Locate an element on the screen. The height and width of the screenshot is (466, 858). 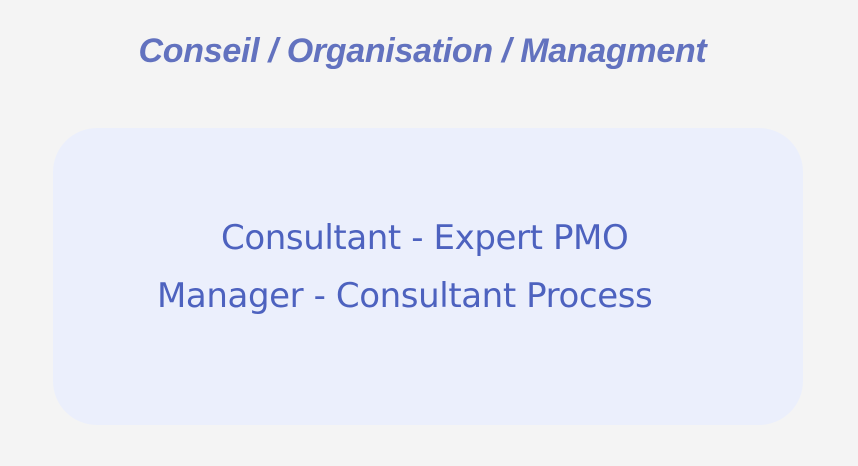
role-line: Consultant - Expert PMO is located at coordinates (425, 238).